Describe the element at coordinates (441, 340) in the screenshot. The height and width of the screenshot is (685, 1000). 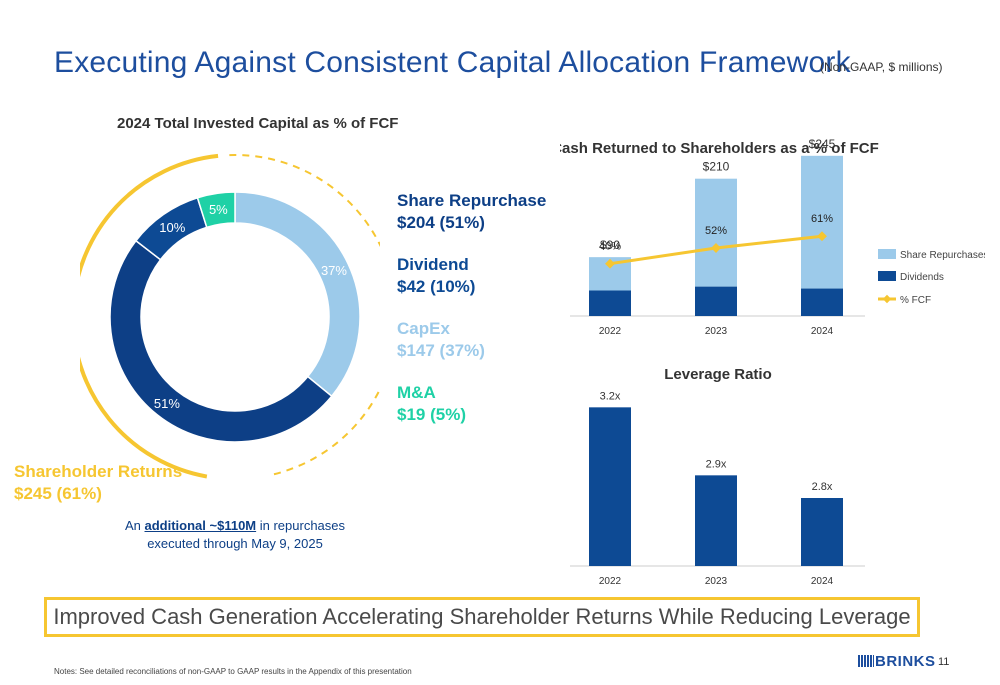
I see `legend-capex: CapEx $147 (37%)` at that location.